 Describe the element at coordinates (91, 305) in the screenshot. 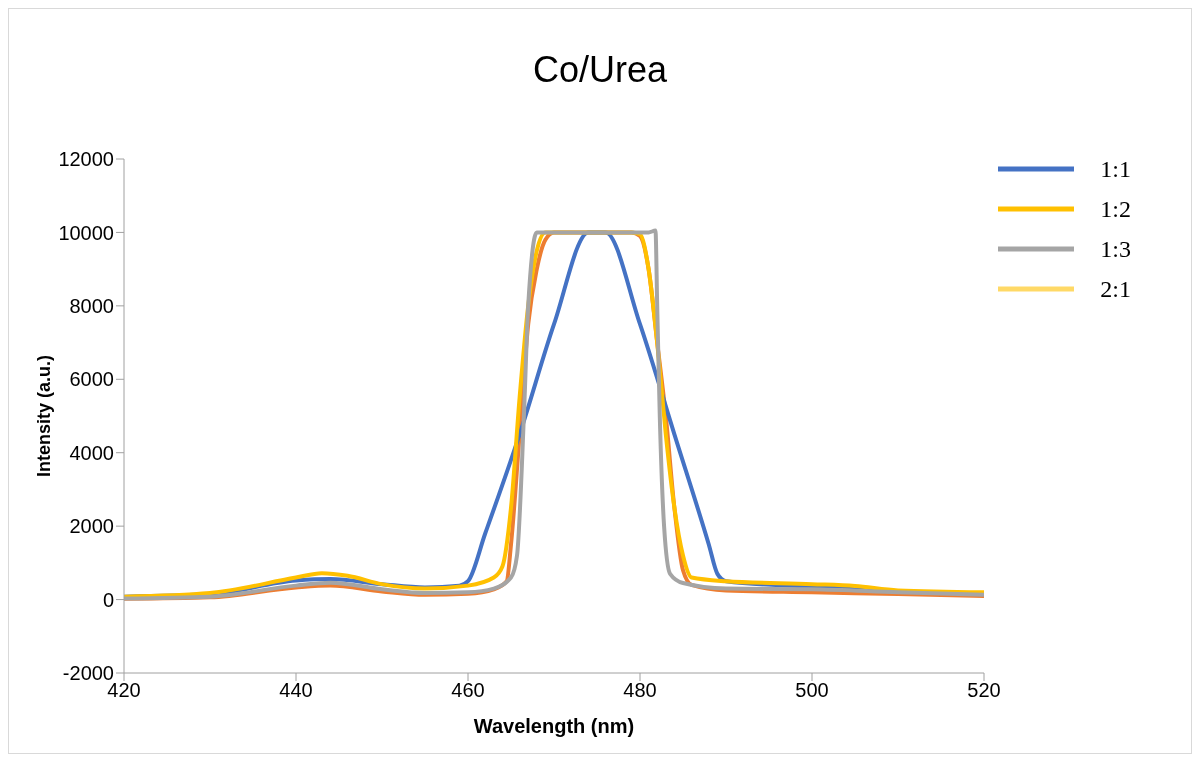

I see `y-tick-label: 8000` at that location.